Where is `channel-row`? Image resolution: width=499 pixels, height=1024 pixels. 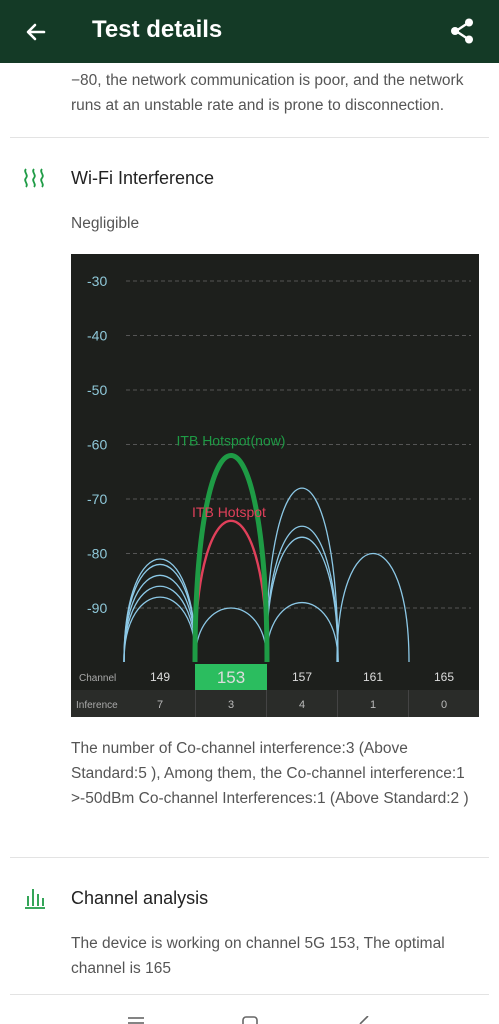 channel-row is located at coordinates (275, 677).